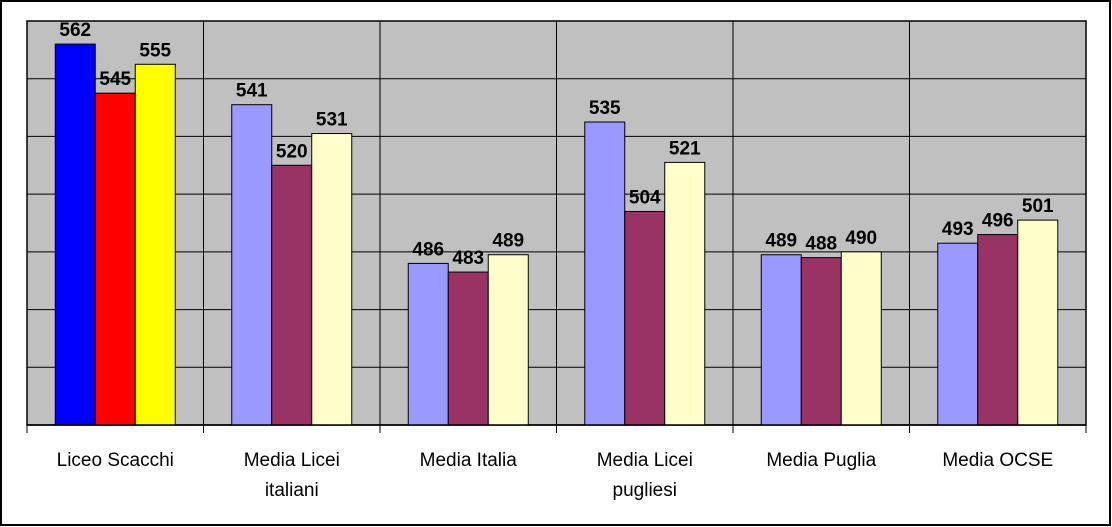  I want to click on data-label: 562, so click(75, 30).